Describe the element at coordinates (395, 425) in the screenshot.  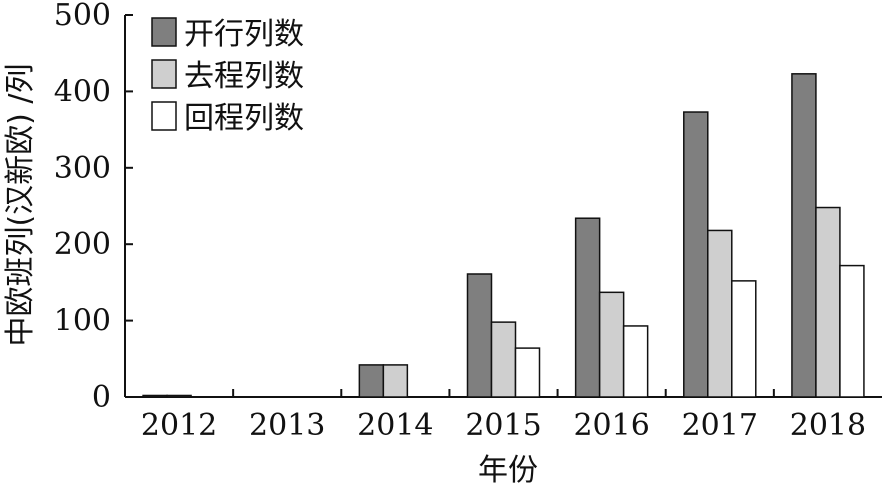
I see `x-tick-label: 2014` at that location.